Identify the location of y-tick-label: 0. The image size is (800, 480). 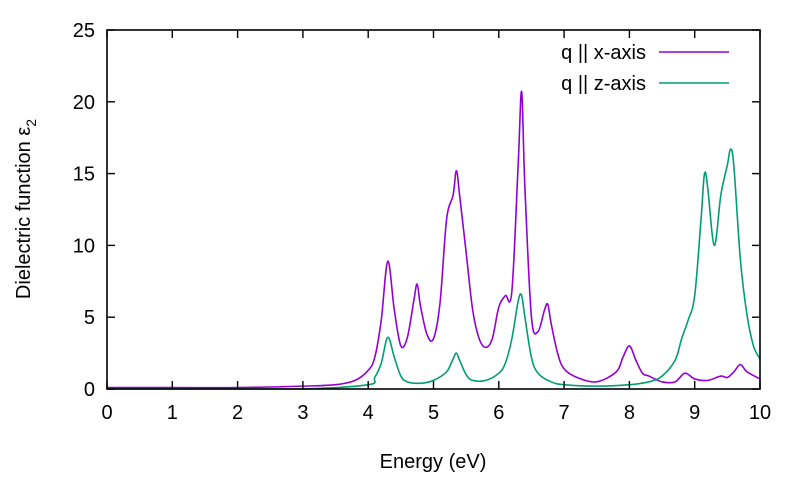
(89, 390).